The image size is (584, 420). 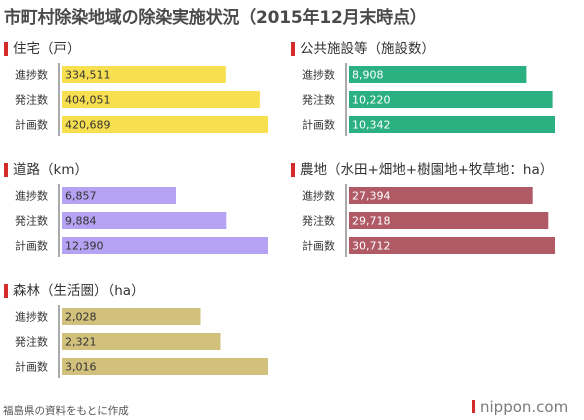 What do you see at coordinates (81, 317) in the screenshot?
I see `bar-value-label: 2,028` at bounding box center [81, 317].